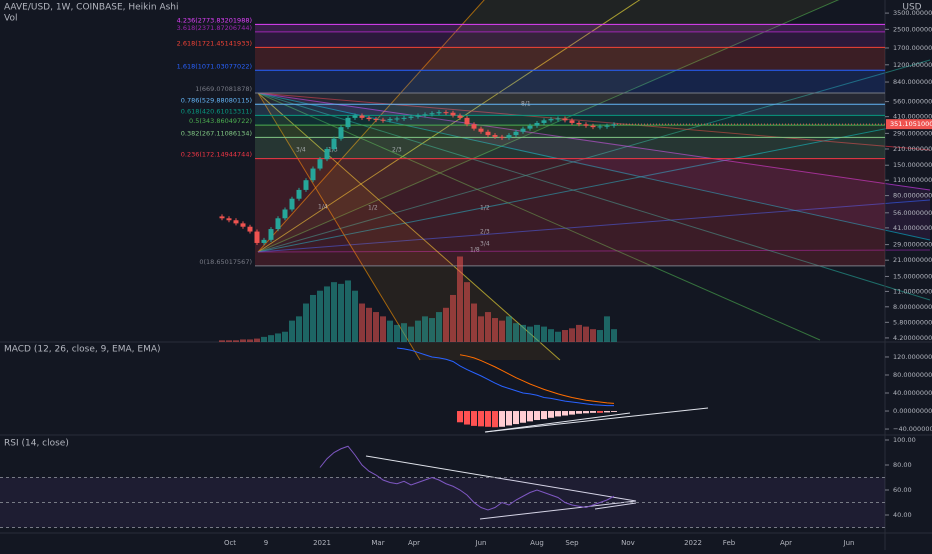 This screenshot has height=554, width=932. I want to click on fan-label: 1/2, so click(373, 208).